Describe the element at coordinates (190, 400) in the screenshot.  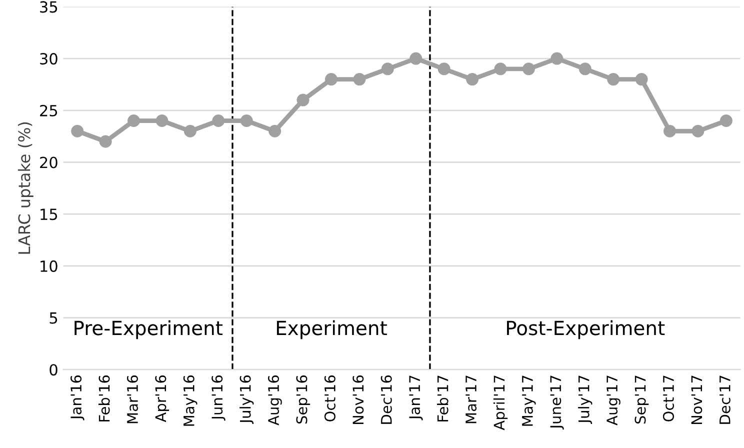
I see `x-tick-label: May'16` at that location.